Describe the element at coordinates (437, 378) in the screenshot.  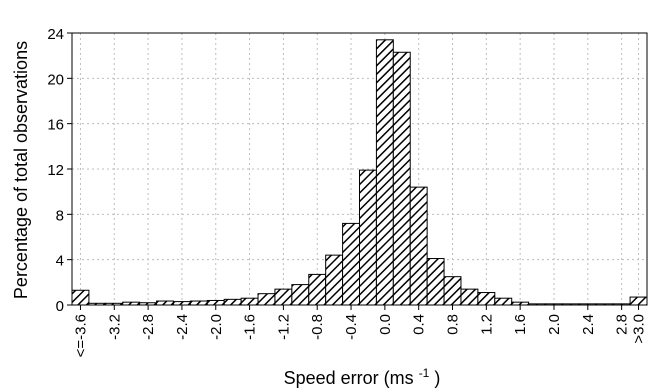
I see `x-axis-label-close: )` at that location.